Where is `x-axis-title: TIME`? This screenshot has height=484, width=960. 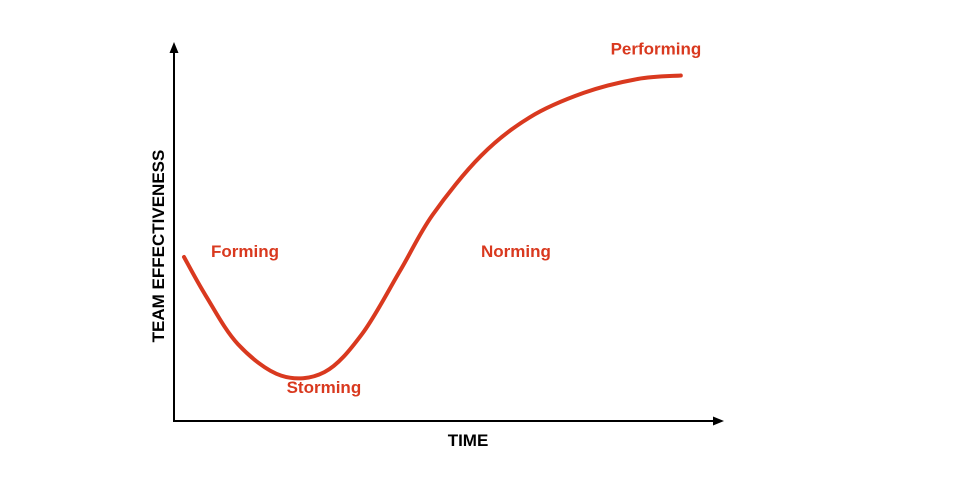
x-axis-title: TIME is located at coordinates (468, 440).